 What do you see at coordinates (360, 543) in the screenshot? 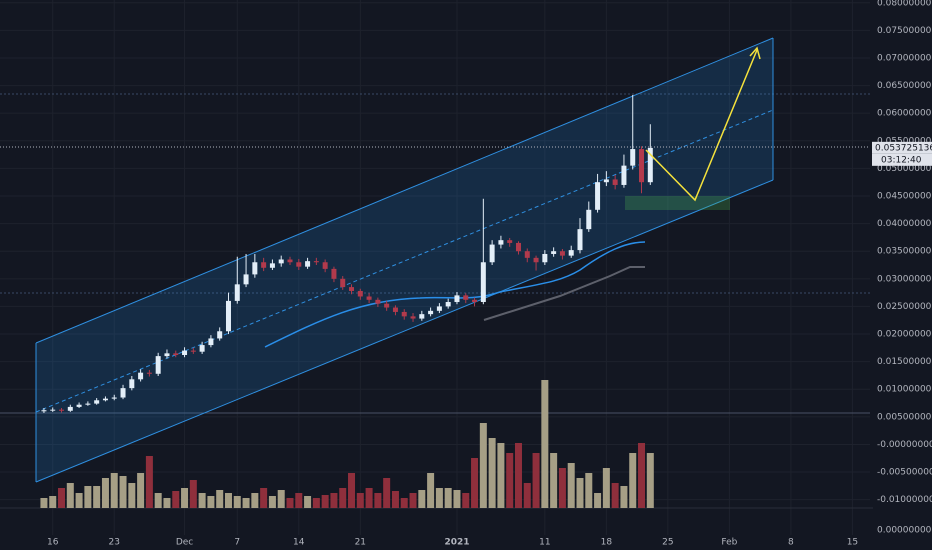
I see `x-tick-label: 21` at bounding box center [360, 543].